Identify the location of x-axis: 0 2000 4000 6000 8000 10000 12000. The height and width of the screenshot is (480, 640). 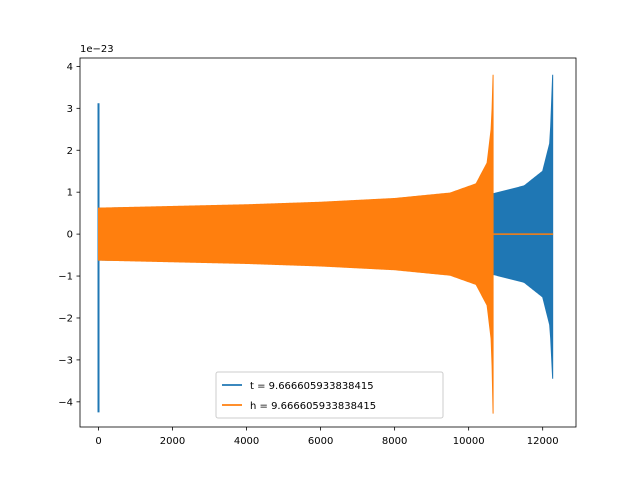
(327, 437).